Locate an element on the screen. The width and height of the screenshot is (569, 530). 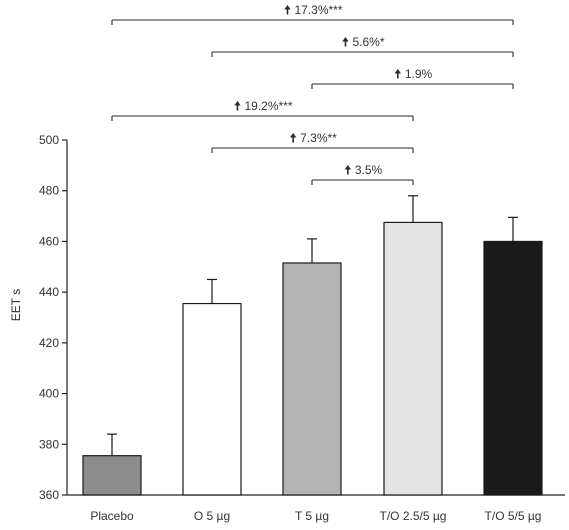
y-tick-label: 460 is located at coordinates (49, 241).